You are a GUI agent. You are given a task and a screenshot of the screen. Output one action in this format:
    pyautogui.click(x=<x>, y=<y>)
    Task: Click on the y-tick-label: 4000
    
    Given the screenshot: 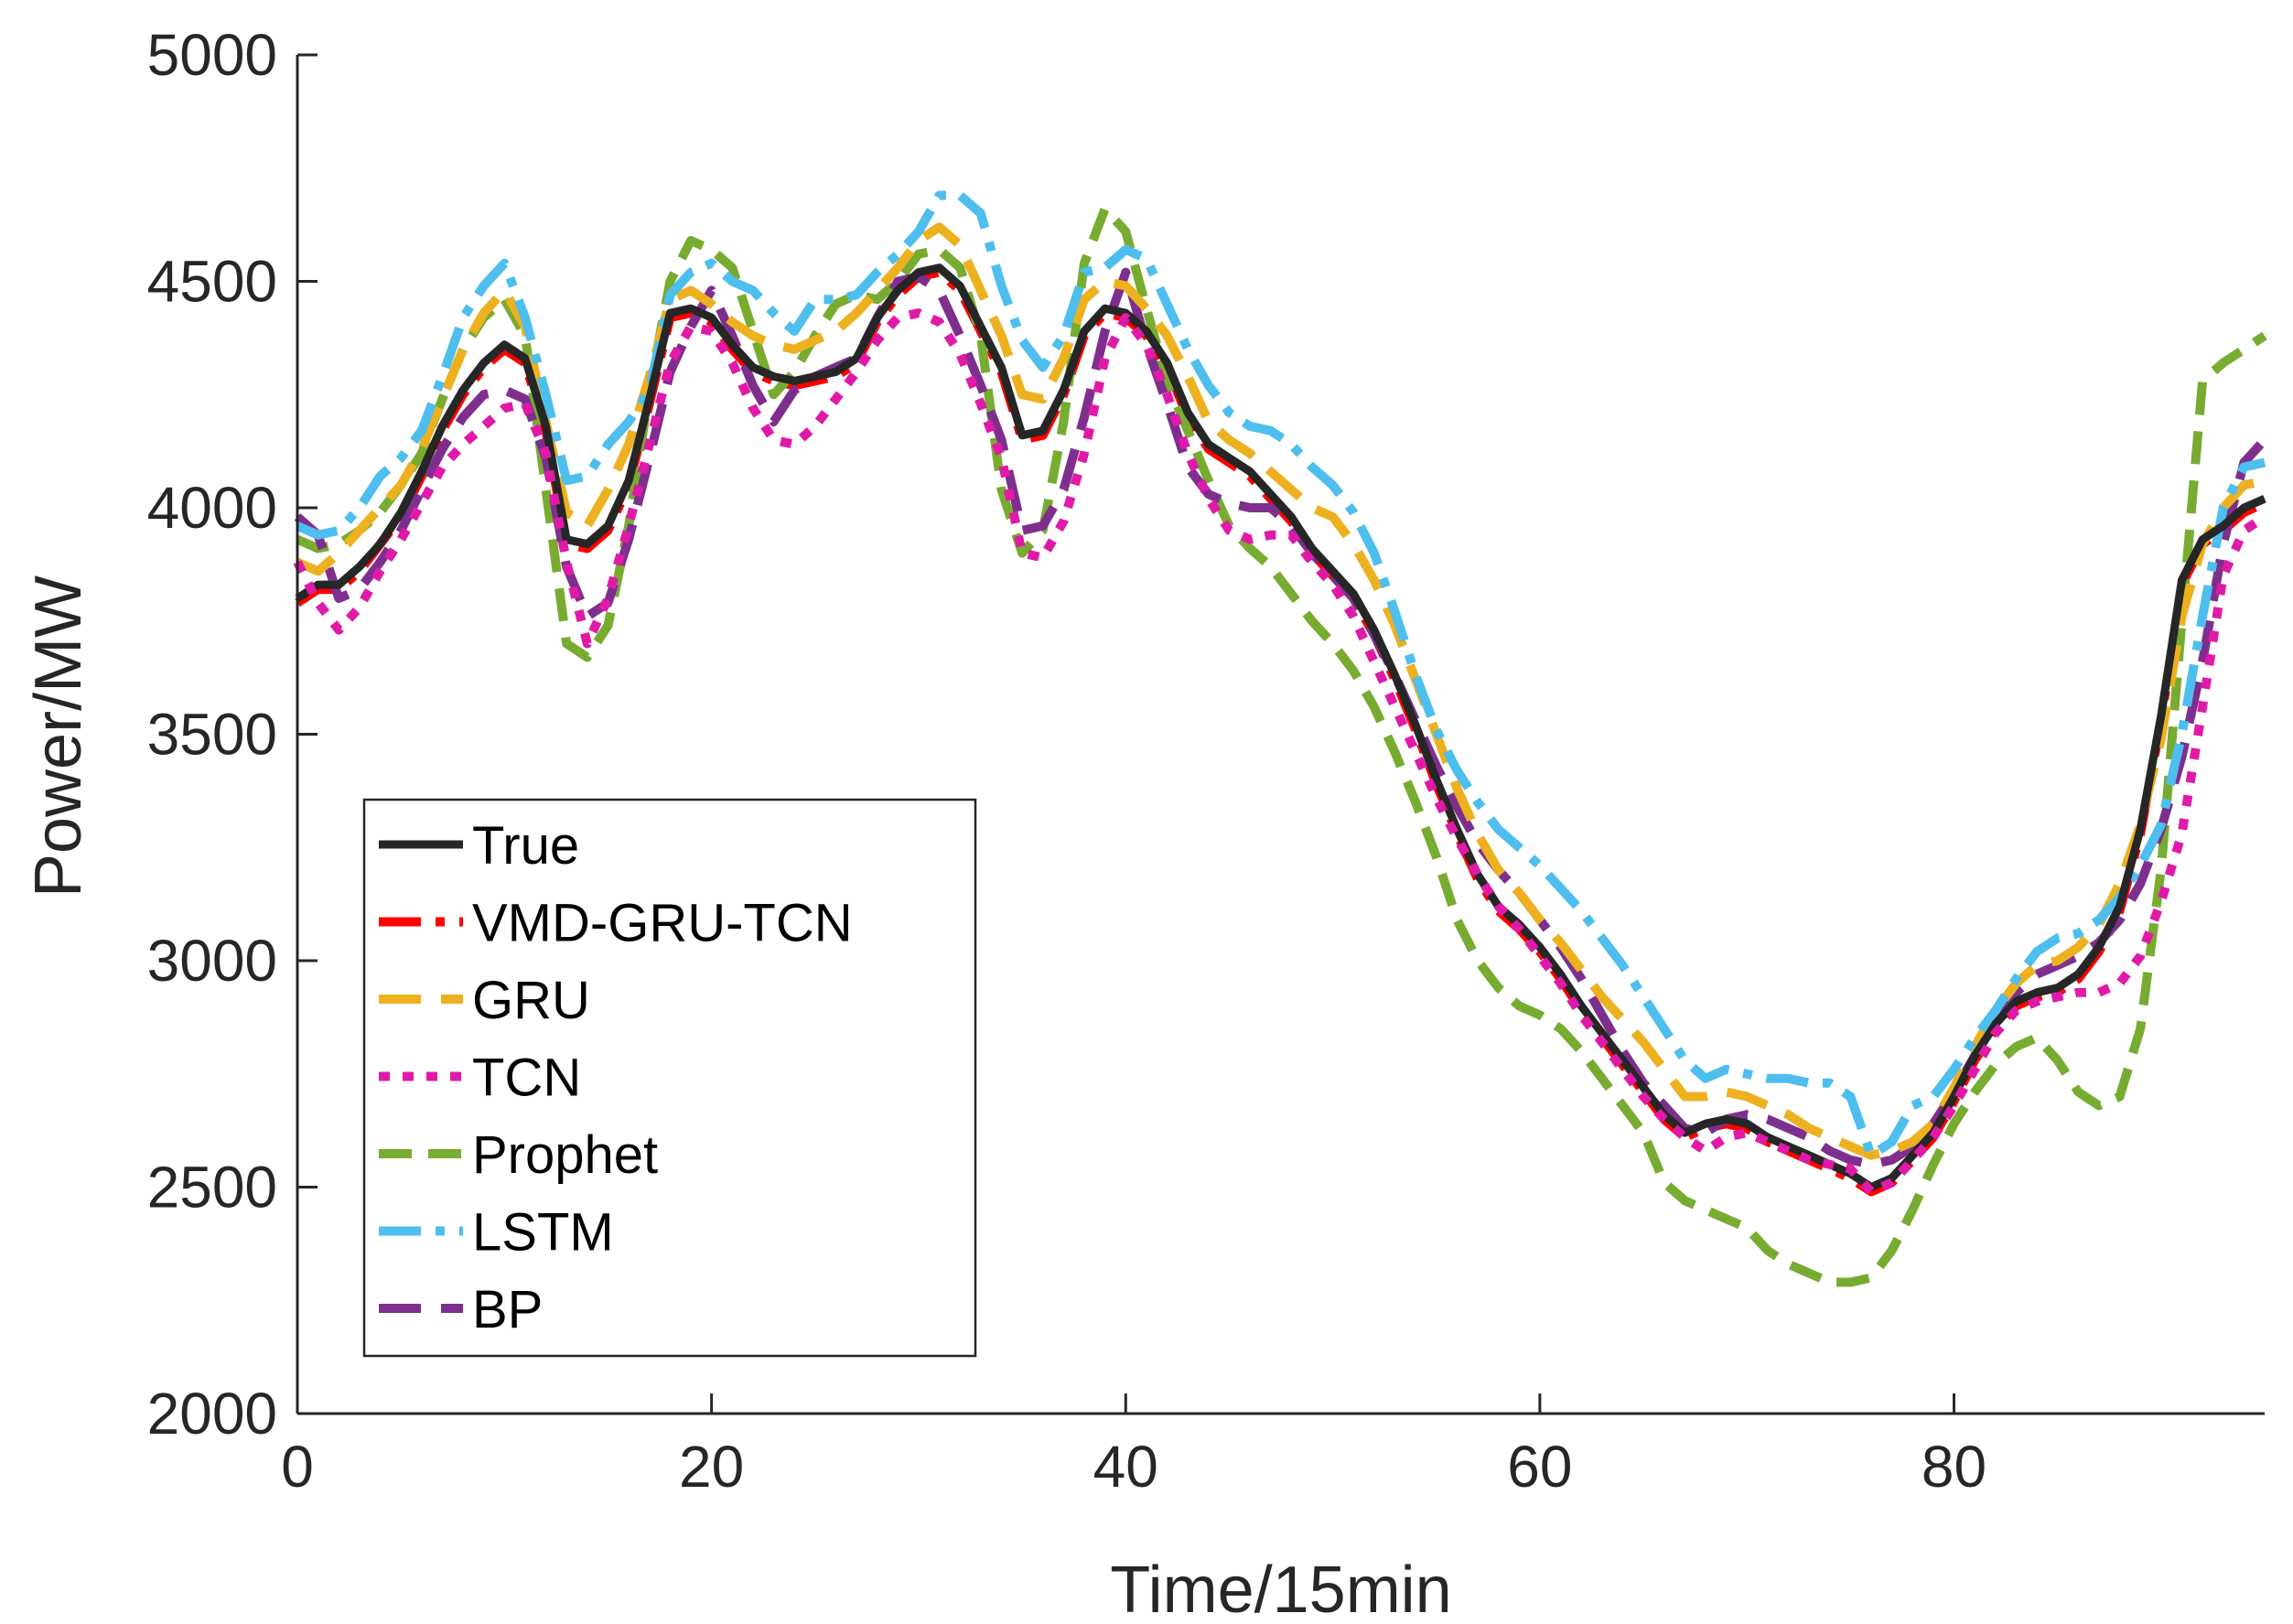 What is the action you would take?
    pyautogui.click(x=212, y=508)
    